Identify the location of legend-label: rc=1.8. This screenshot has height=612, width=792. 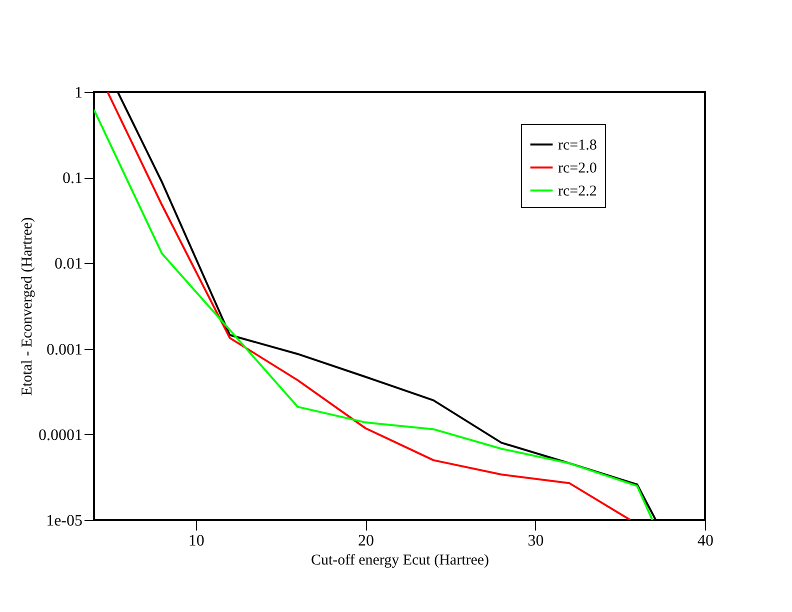
(577, 146).